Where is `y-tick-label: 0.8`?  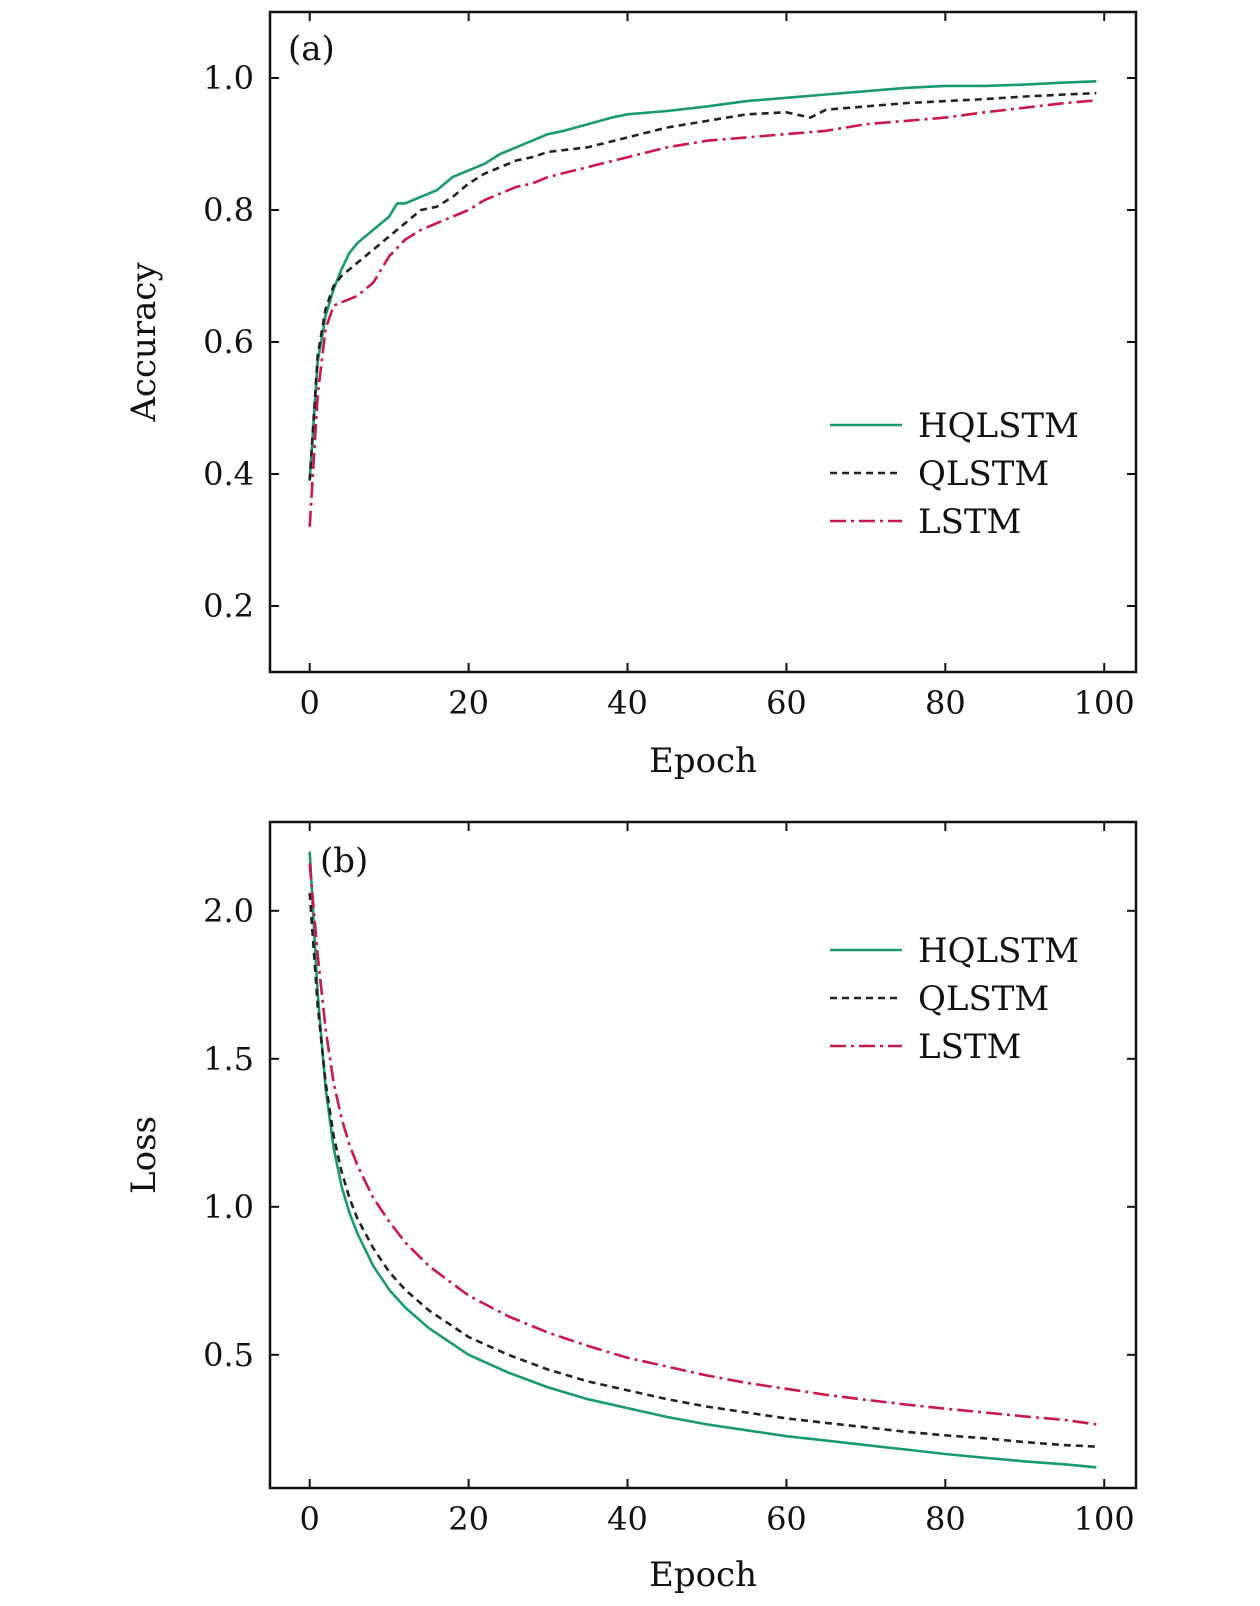
y-tick-label: 0.8 is located at coordinates (228, 210).